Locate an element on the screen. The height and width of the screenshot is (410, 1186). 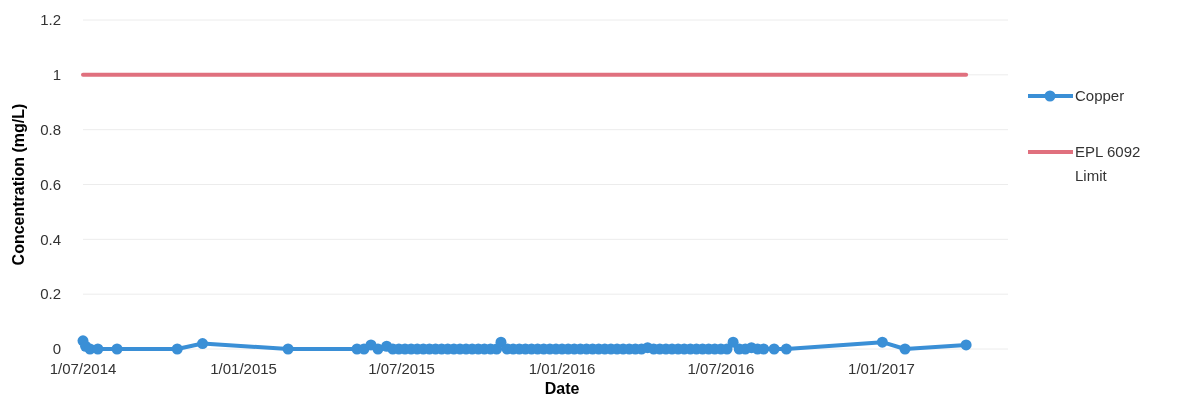
y-tick-label: 0.6 is located at coordinates (50, 184).